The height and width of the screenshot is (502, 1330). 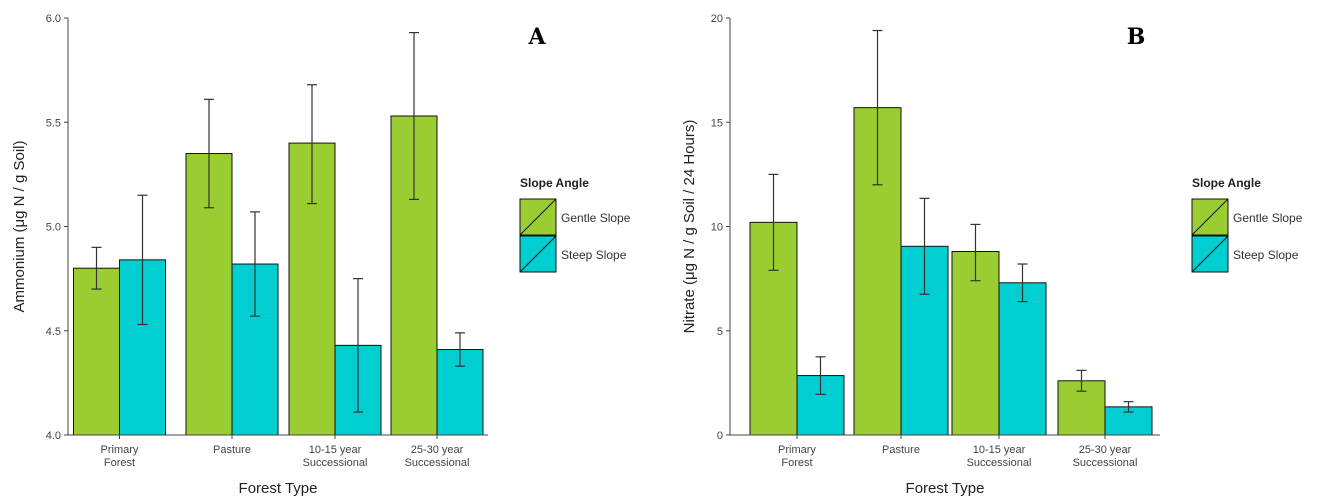 I want to click on y-tick-label: 5.5, so click(x=53, y=123).